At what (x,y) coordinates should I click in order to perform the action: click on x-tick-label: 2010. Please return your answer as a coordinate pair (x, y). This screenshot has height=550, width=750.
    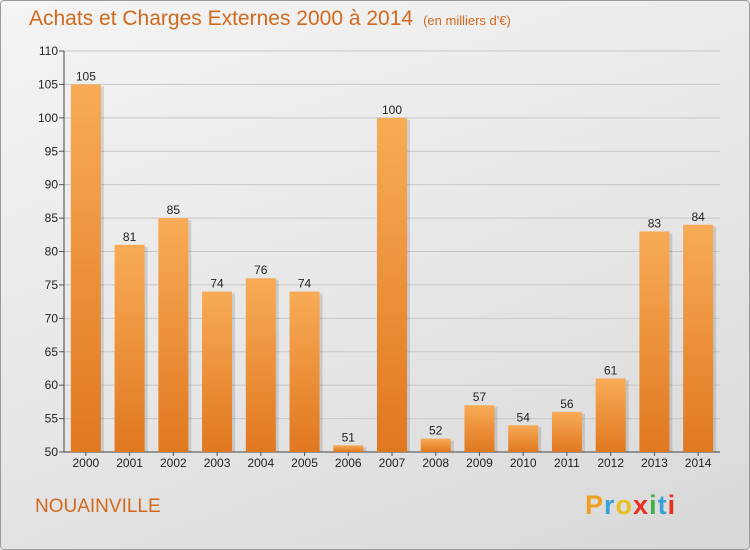
    Looking at the image, I should click on (523, 463).